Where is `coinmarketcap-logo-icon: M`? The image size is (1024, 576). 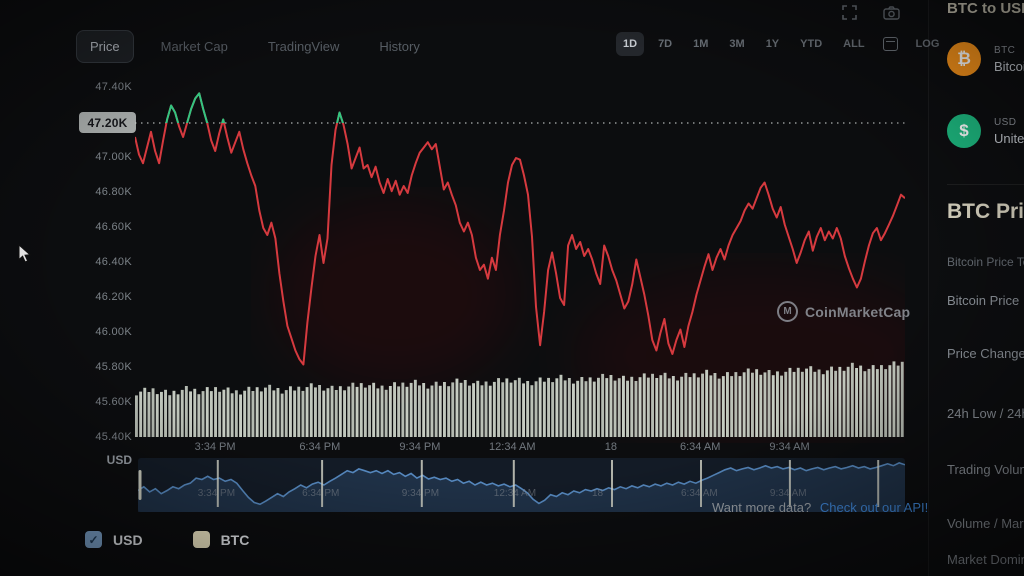 coinmarketcap-logo-icon: M is located at coordinates (787, 311).